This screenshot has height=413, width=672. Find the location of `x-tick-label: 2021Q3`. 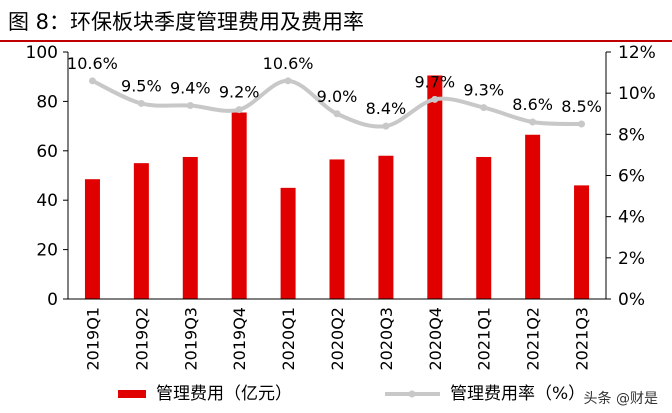

x-tick-label: 2021Q3 is located at coordinates (582, 339).